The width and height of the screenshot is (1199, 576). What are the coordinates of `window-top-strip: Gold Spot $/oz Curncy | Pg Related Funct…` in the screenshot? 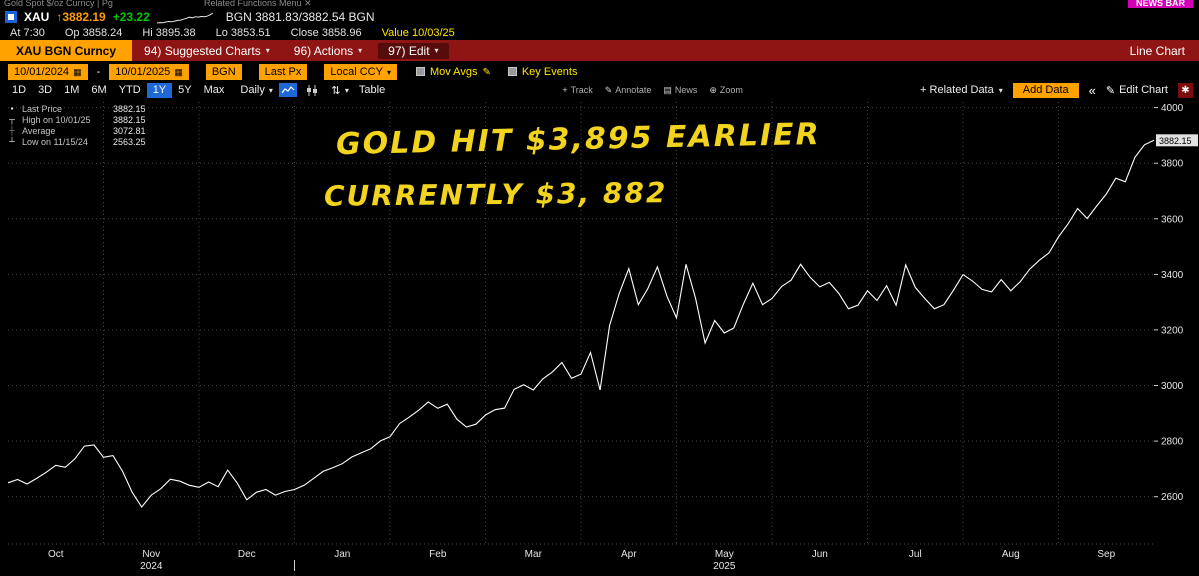 It's located at (599, 4).